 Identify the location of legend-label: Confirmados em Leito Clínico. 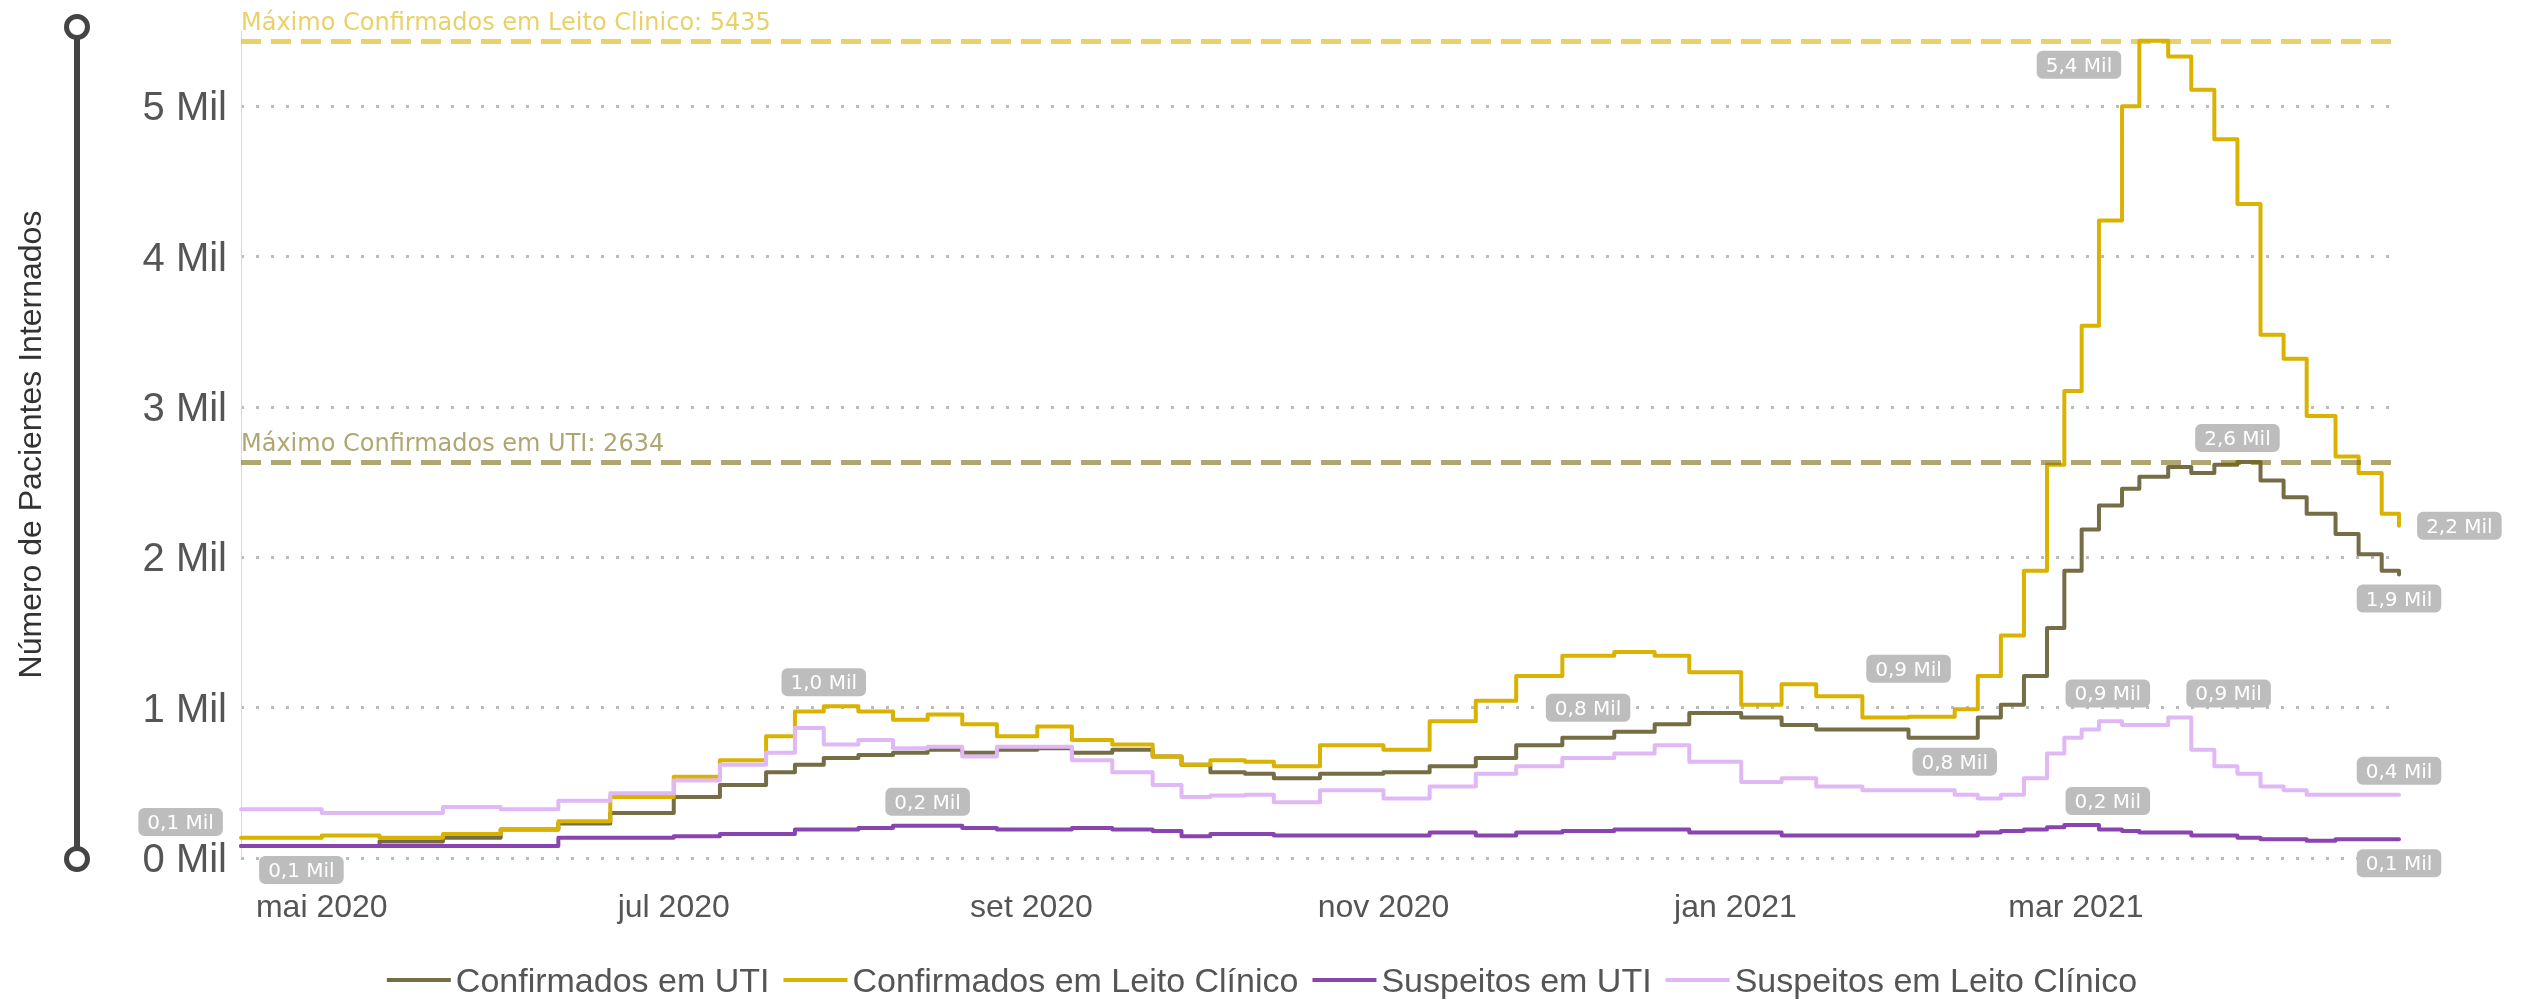
(1075, 980).